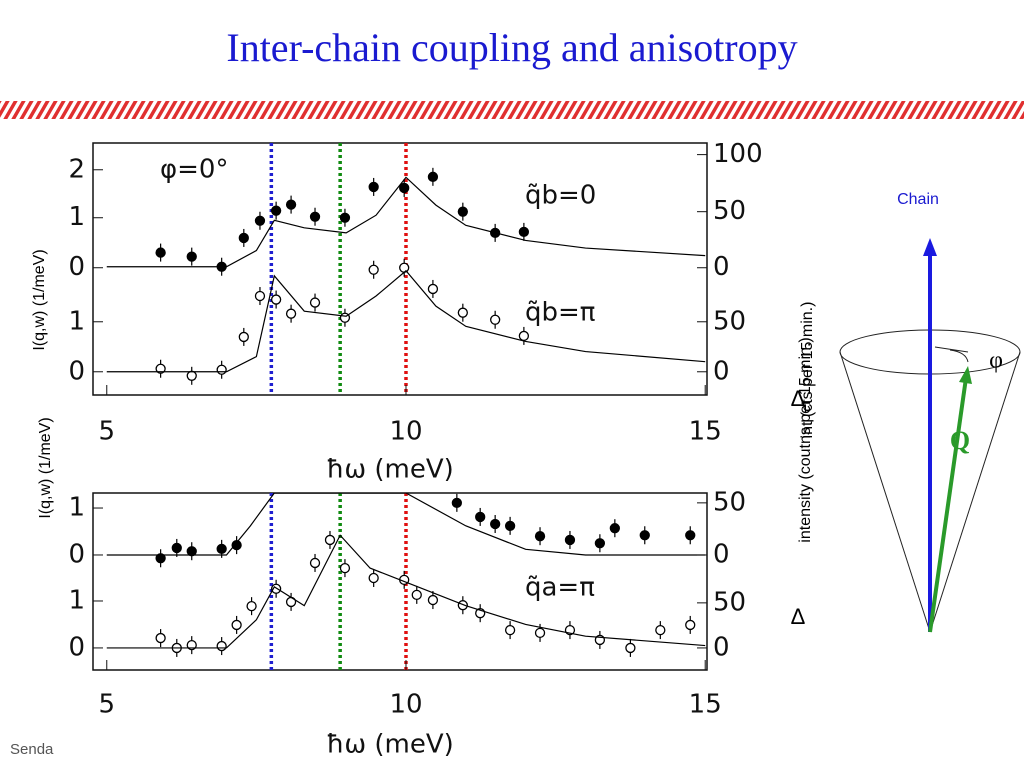  What do you see at coordinates (512, 110) in the screenshot?
I see `title-rule` at bounding box center [512, 110].